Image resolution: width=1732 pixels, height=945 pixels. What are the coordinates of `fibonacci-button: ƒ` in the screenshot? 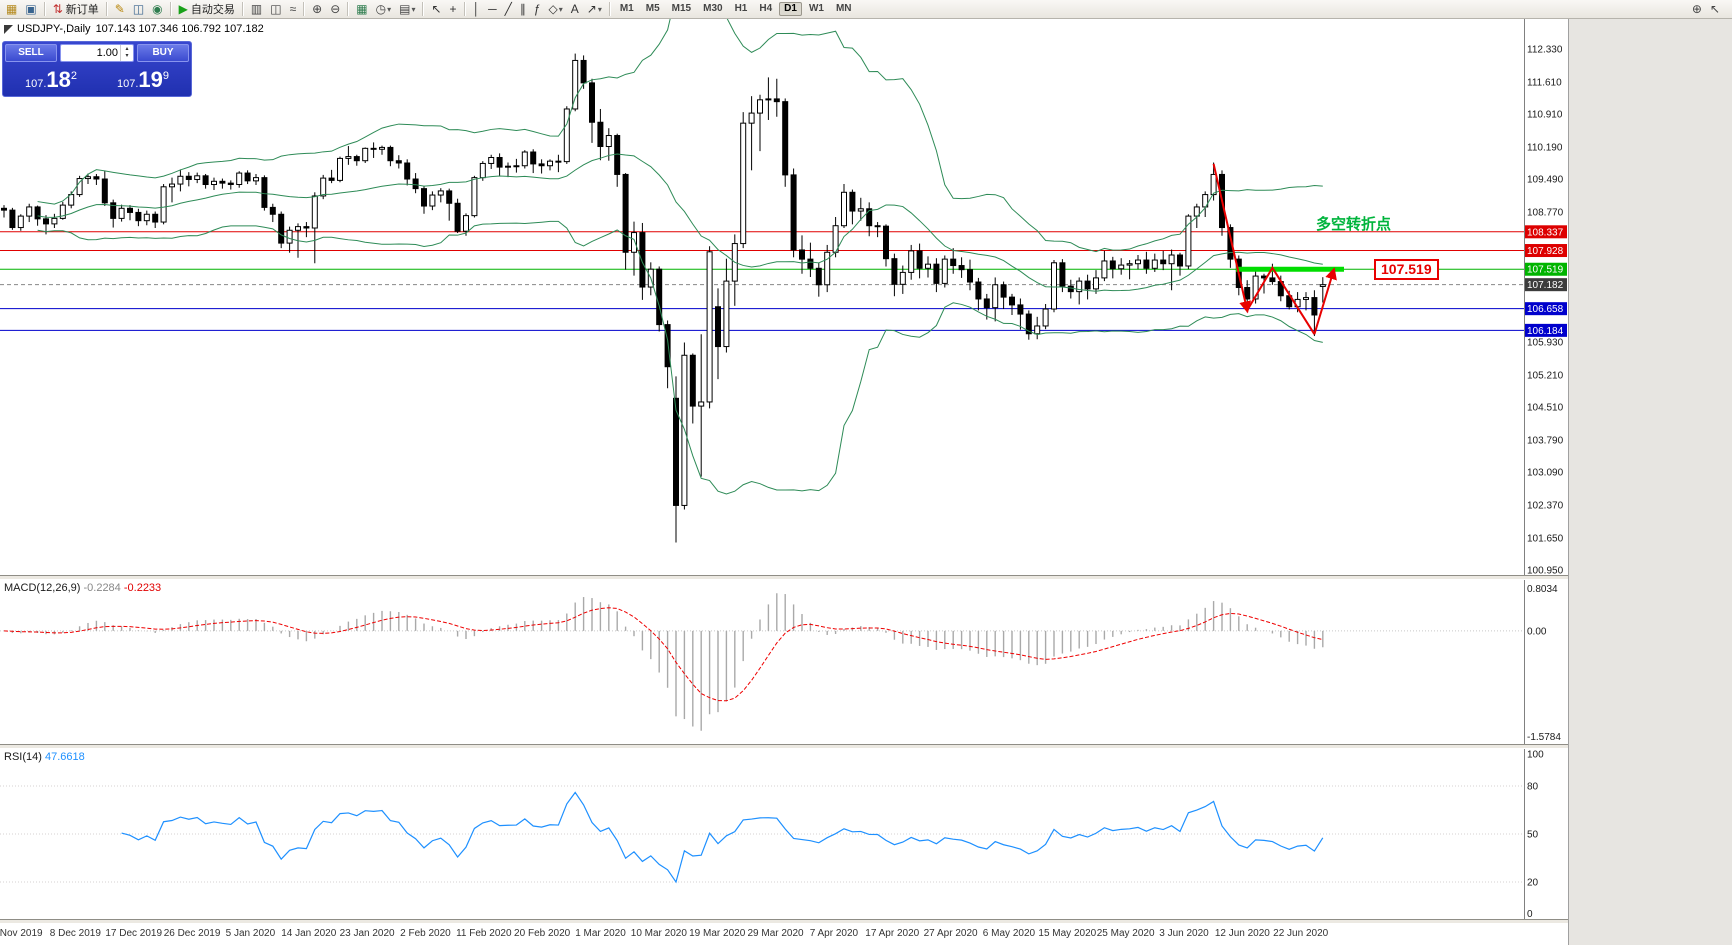 It's located at (537, 9).